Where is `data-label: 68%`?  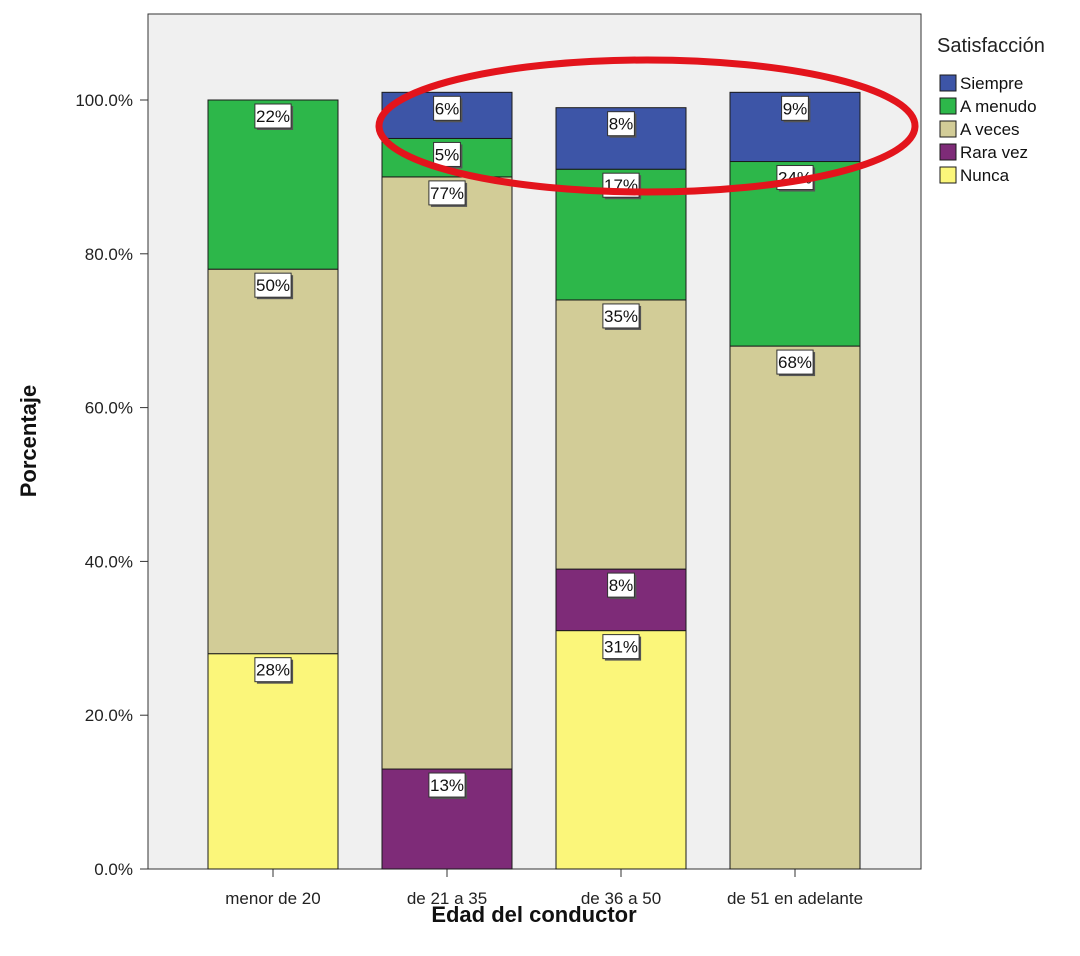
data-label: 68% is located at coordinates (795, 362).